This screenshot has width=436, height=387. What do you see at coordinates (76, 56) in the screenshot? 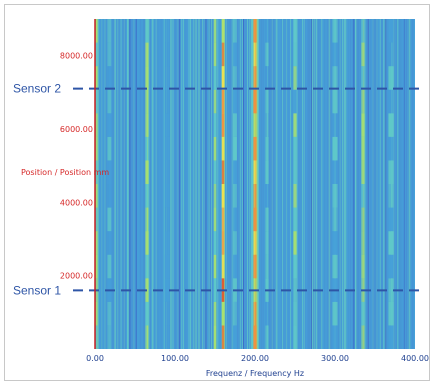
I see `y-tick-label: 8000.00` at bounding box center [76, 56].